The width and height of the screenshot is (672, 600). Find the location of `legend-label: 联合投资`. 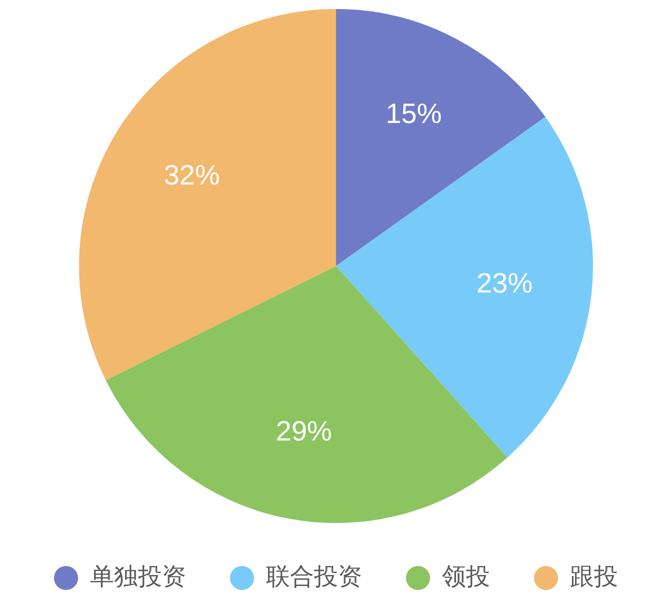

legend-label: 联合投资 is located at coordinates (314, 577).